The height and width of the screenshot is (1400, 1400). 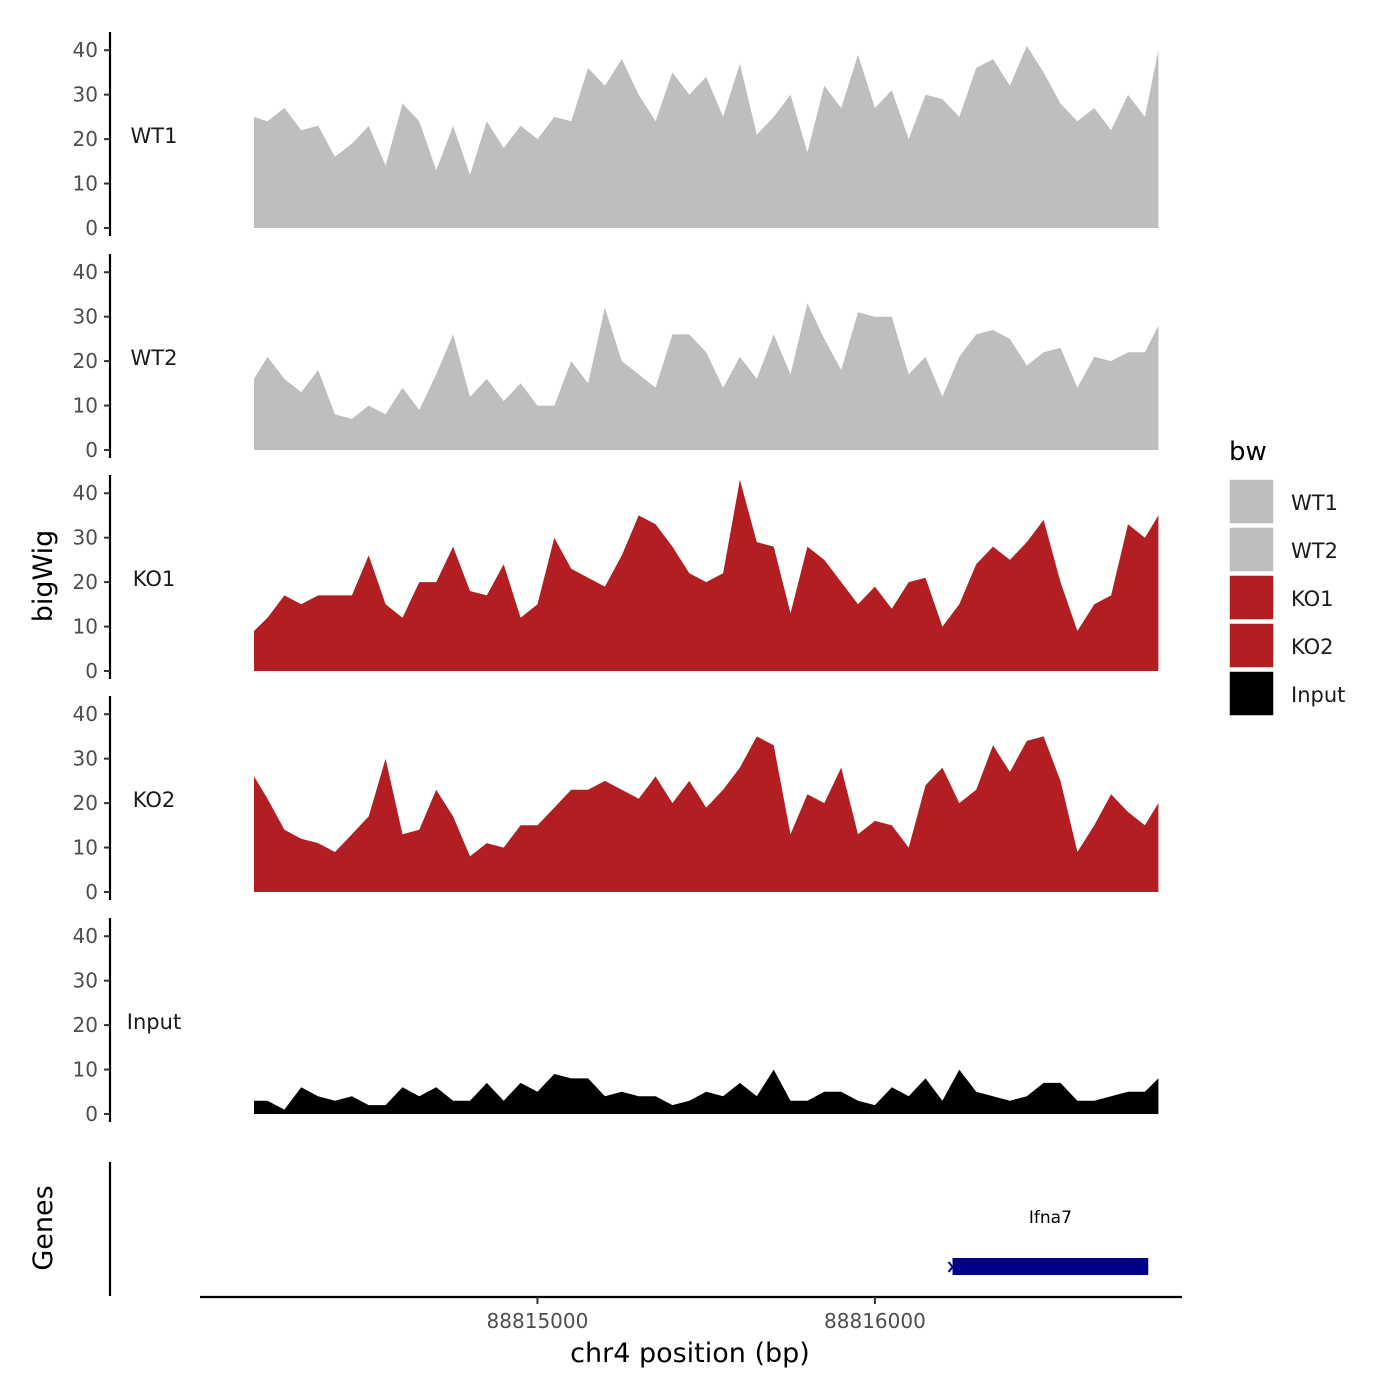 I want to click on track-ko1: 0 10 20 30 40 KO1, so click(x=616, y=579).